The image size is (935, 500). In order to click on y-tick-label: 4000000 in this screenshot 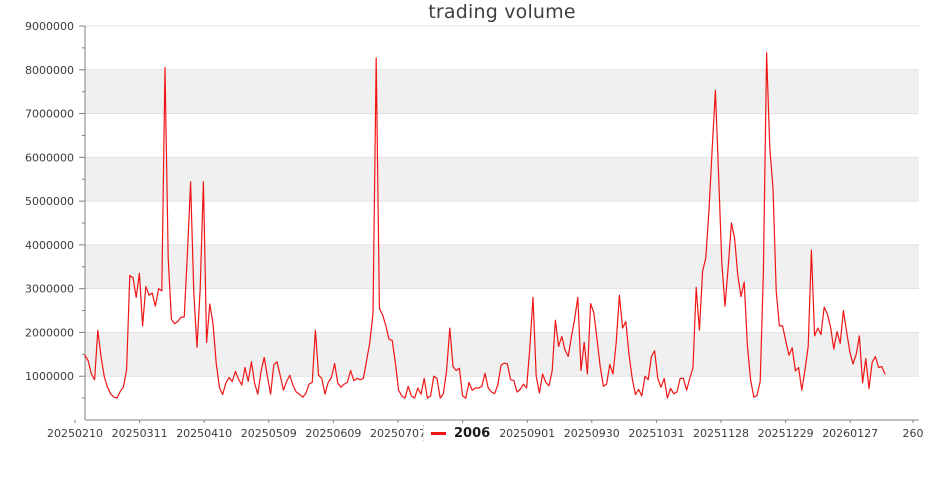, I will do `click(49, 245)`.